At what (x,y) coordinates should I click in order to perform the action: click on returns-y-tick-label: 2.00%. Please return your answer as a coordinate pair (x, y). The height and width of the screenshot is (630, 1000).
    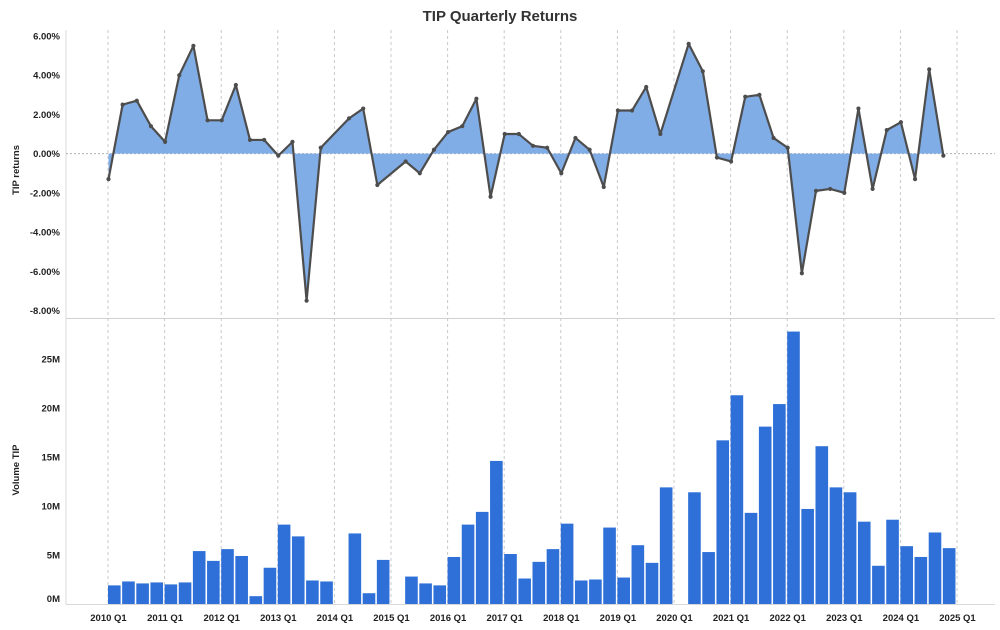
    Looking at the image, I should click on (46, 115).